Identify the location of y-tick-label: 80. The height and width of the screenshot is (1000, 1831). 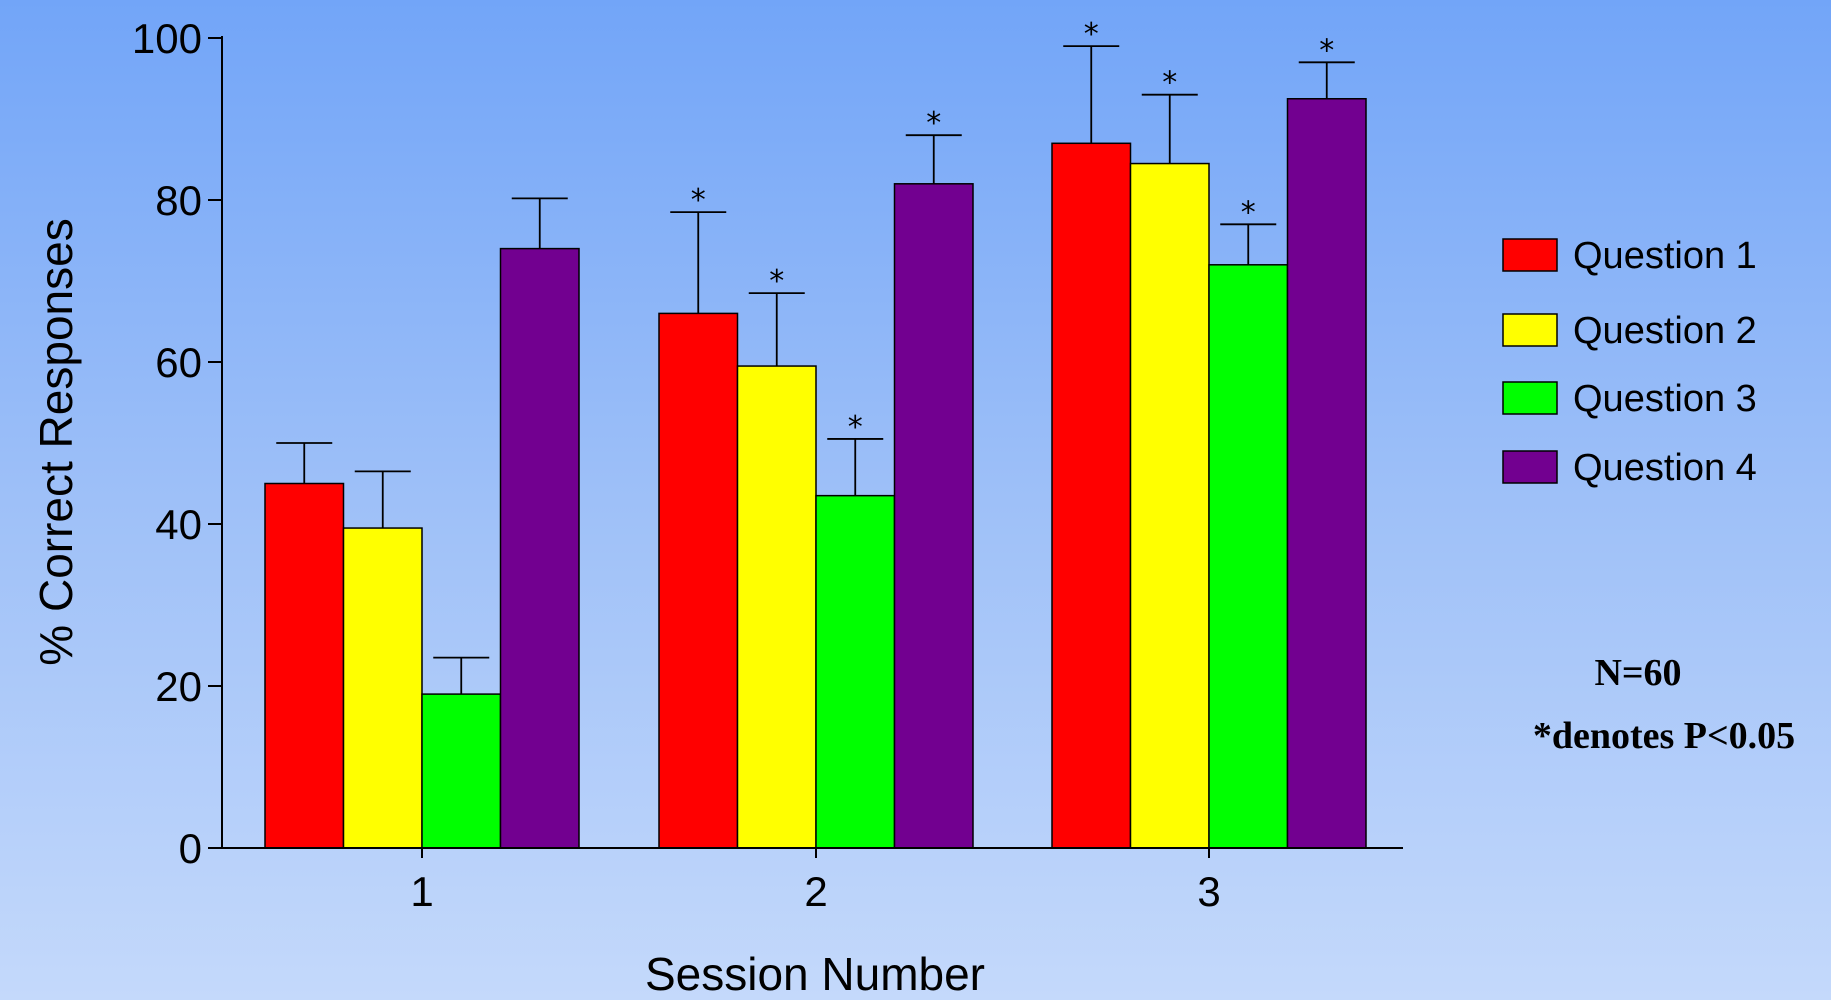
(178, 200).